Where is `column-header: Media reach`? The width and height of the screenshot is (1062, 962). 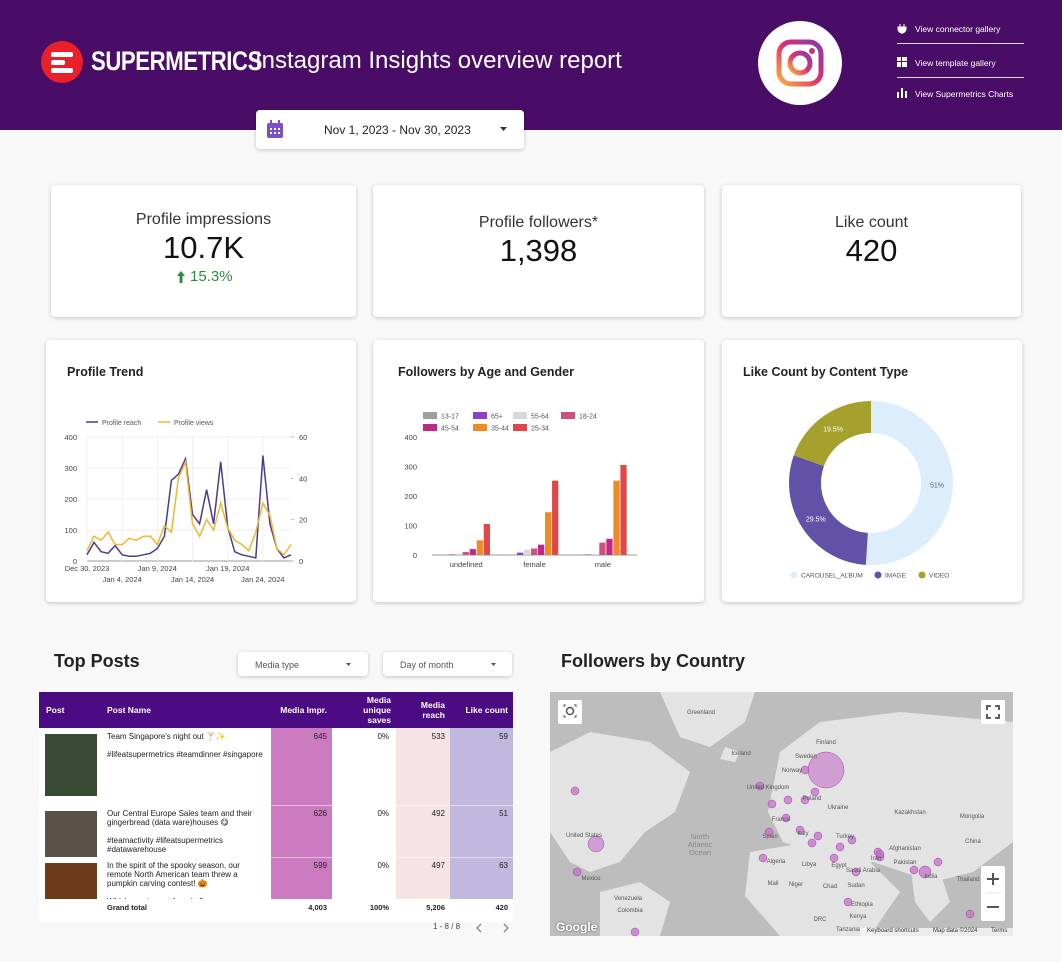
column-header: Media reach is located at coordinates (432, 710).